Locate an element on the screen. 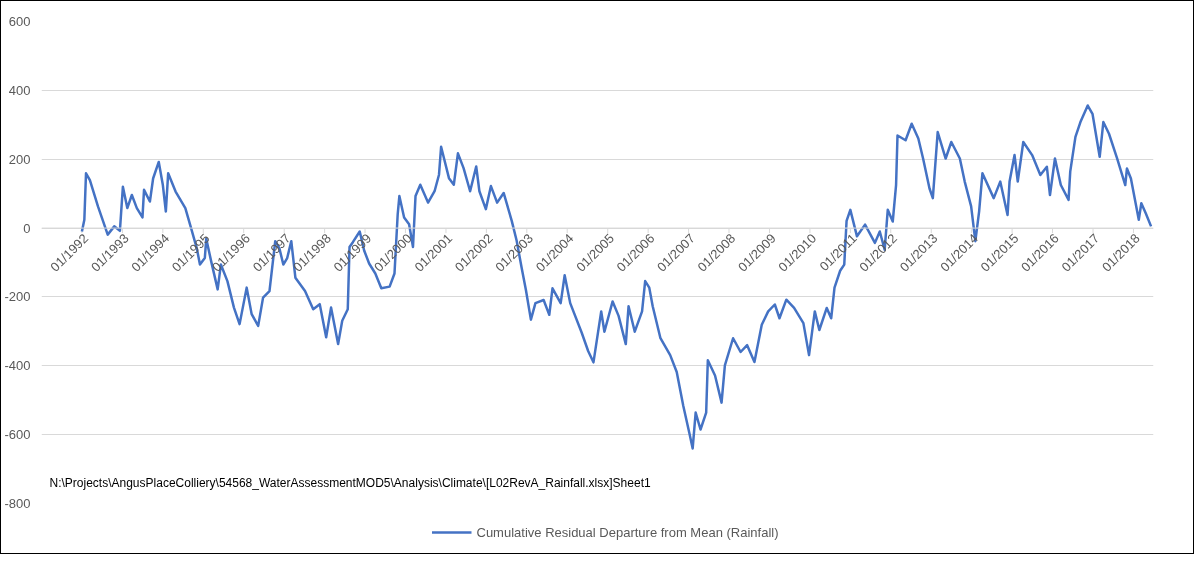 The image size is (1204, 566). y-tick-label: -400 is located at coordinates (17, 366).